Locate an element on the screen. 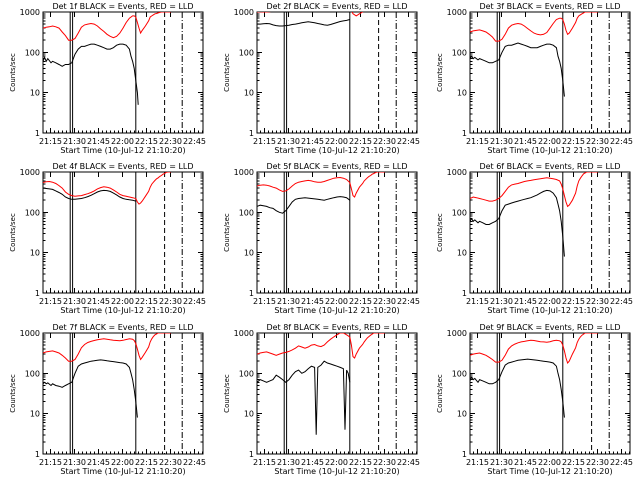 The image size is (640, 480). panel-title: Det 3f BLACK = Events, RED = LLD is located at coordinates (549, 6).